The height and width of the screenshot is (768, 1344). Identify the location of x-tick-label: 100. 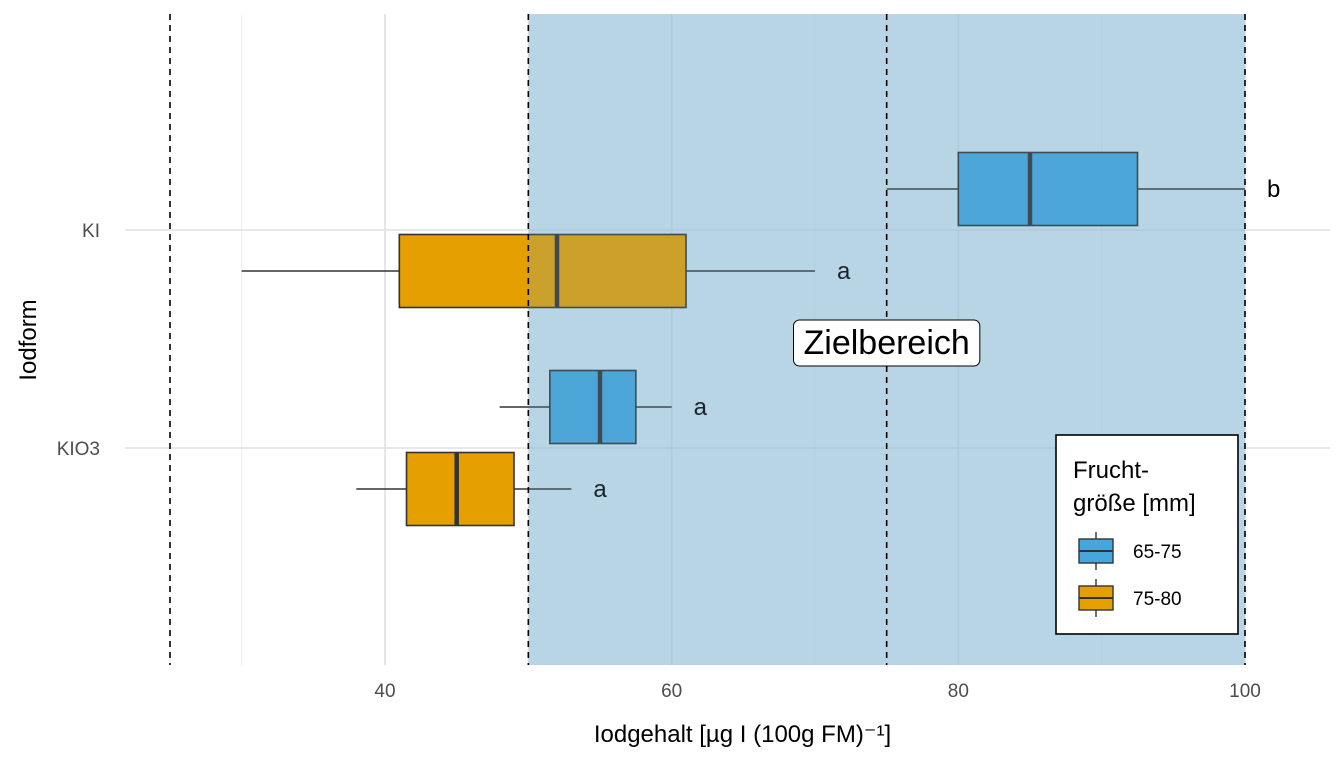
(1245, 691).